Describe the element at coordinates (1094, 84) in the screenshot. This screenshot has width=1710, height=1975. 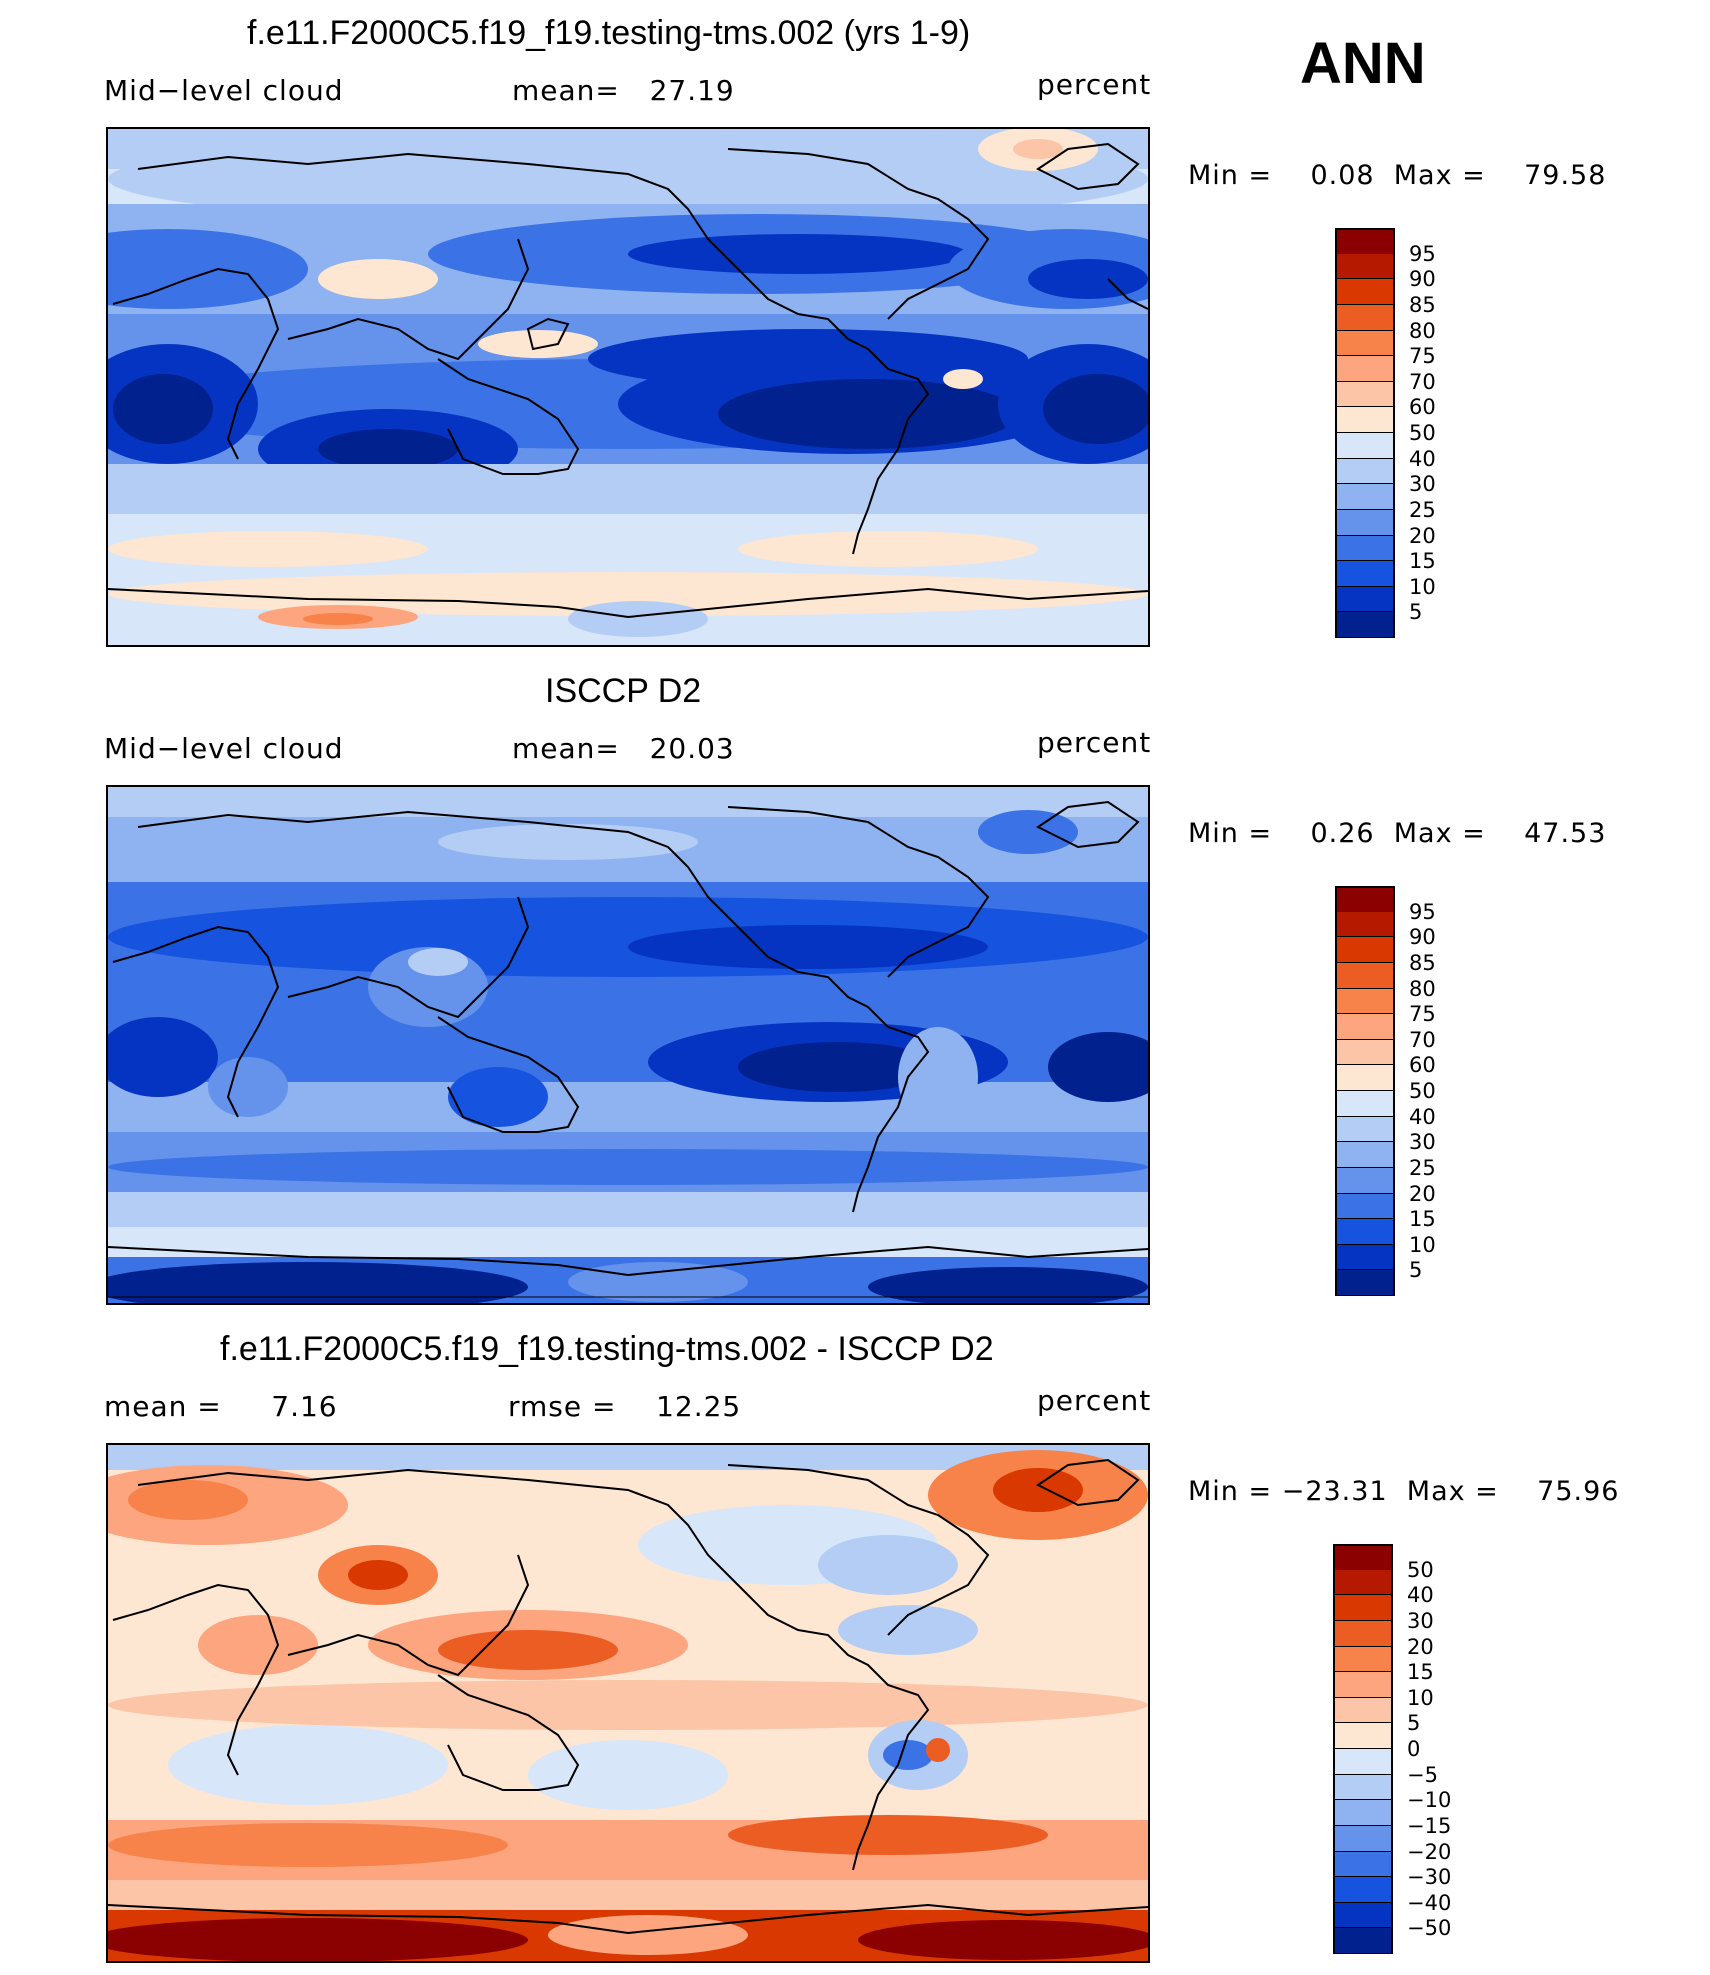
I see `panel1-units: percent` at that location.